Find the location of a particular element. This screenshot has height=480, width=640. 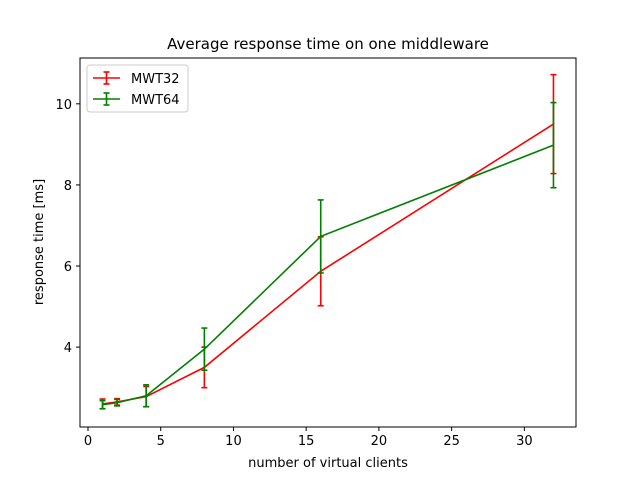

legend-label: MWT32 is located at coordinates (155, 79).